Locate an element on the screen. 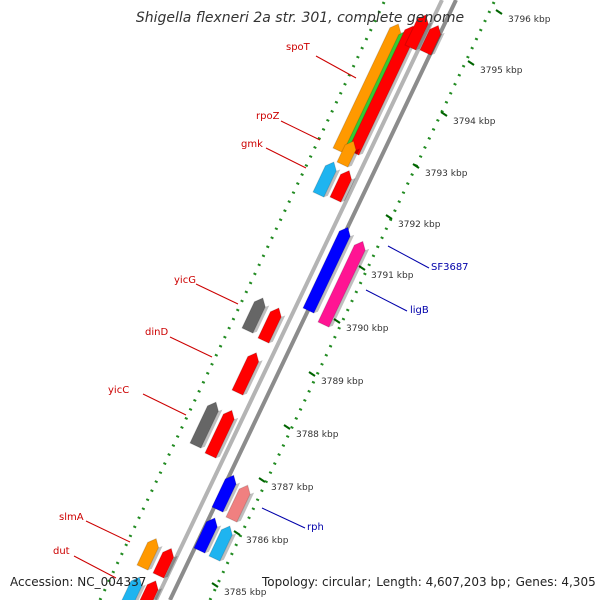 This screenshot has width=600, height=600. gene-red-gmk-block is located at coordinates (341, 186).